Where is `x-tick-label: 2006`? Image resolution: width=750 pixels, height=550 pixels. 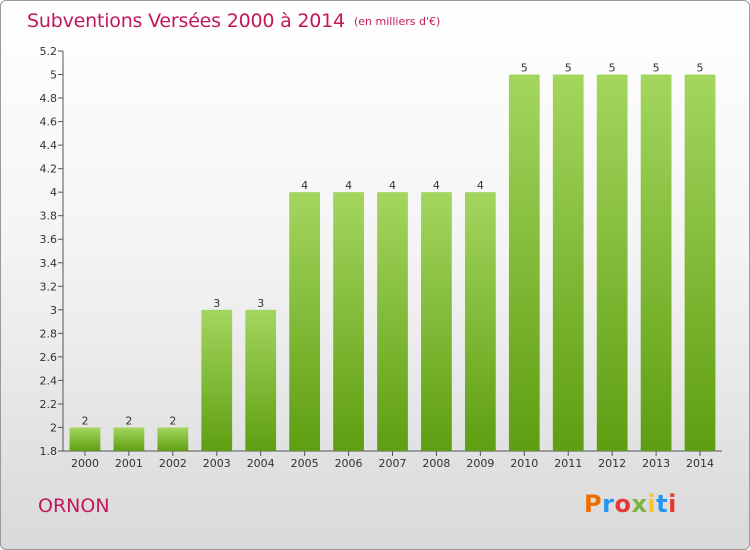
x-tick-label: 2006 is located at coordinates (349, 463).